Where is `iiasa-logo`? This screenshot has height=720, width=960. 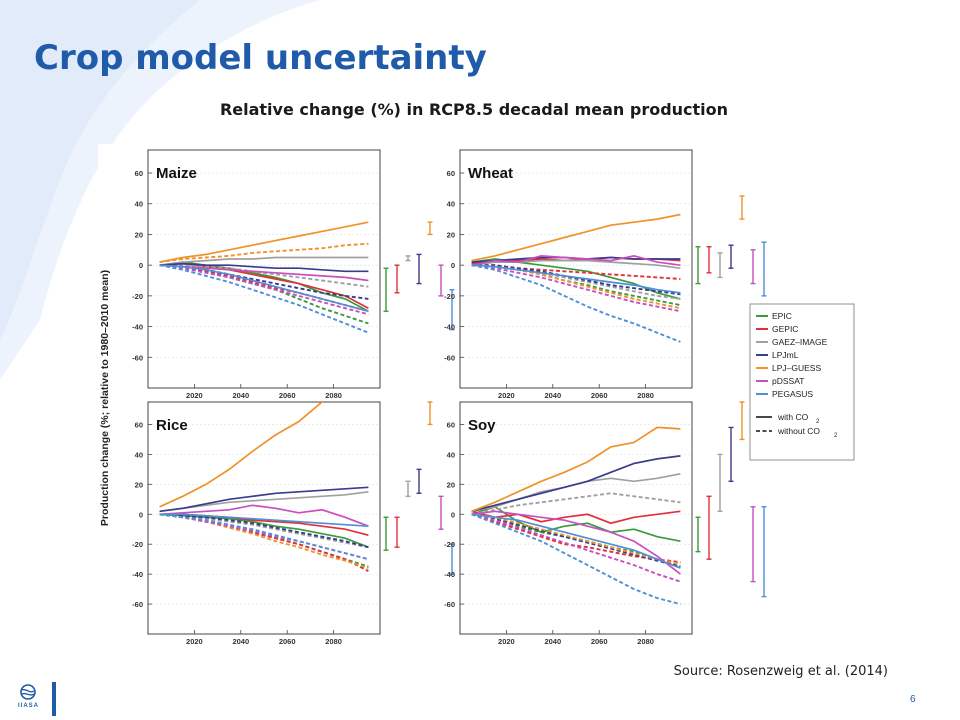 iiasa-logo is located at coordinates (28, 692).